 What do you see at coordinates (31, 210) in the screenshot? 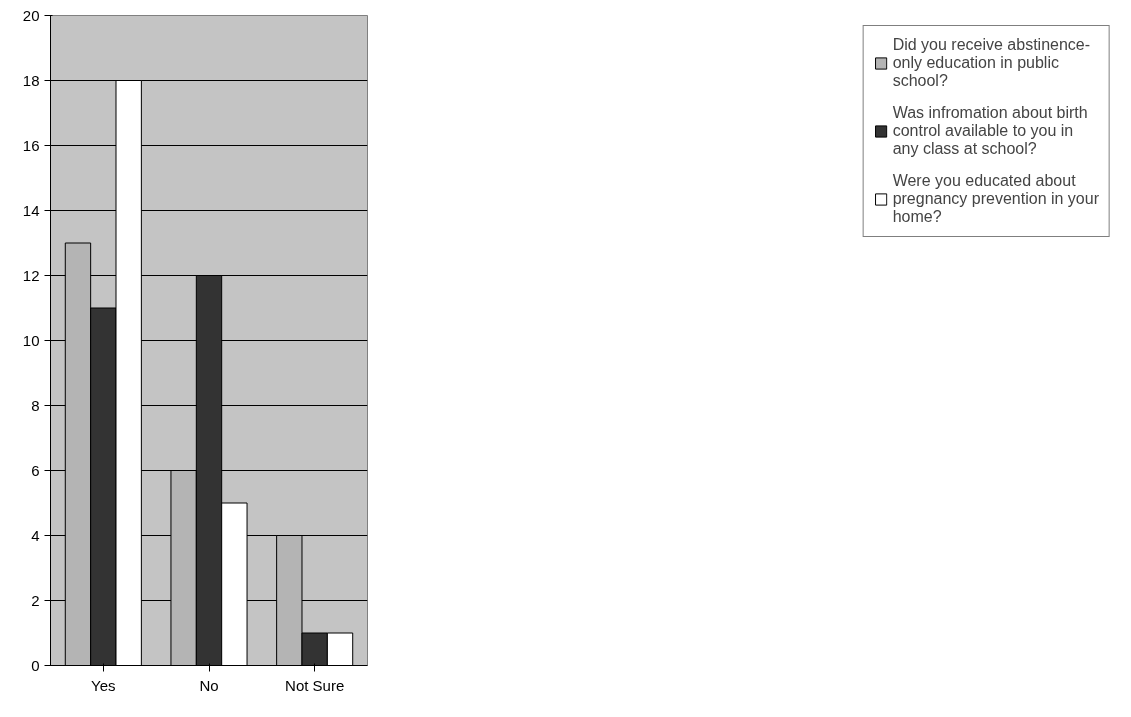
I see `y-tick-label: 14` at bounding box center [31, 210].